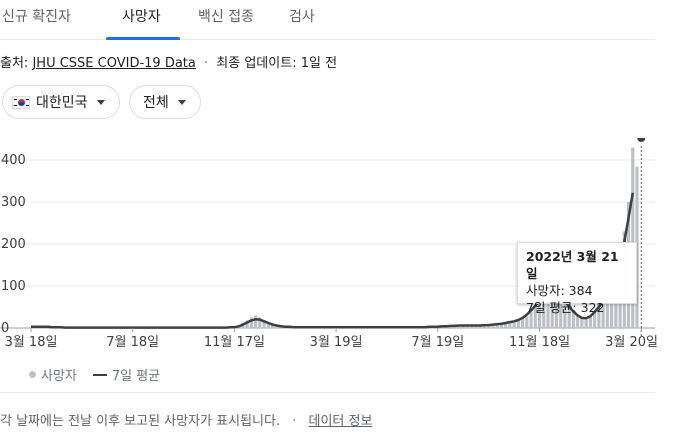 This screenshot has height=438, width=686. I want to click on chart-legend: 사망자 7일 평균, so click(94, 374).